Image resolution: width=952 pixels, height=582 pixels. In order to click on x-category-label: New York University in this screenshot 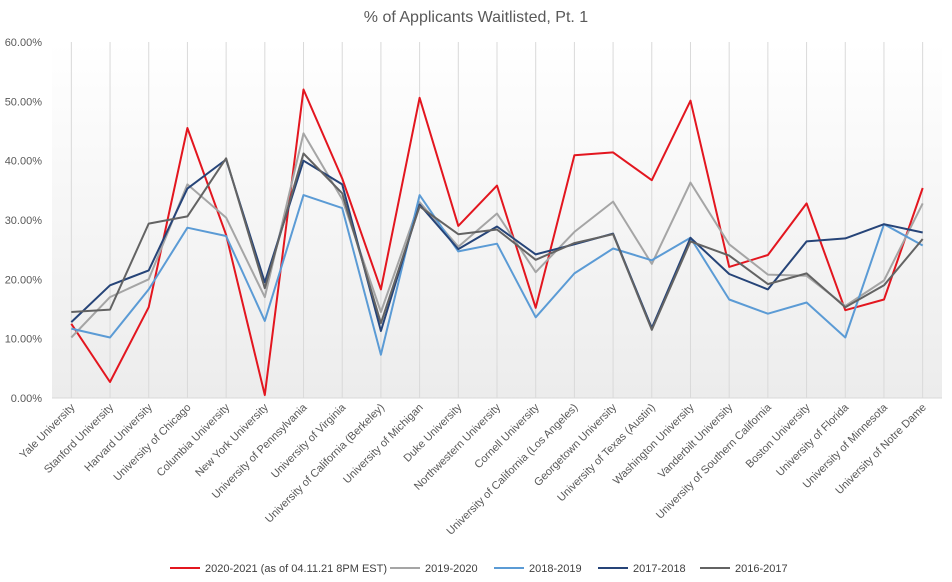, I will do `click(232, 440)`.